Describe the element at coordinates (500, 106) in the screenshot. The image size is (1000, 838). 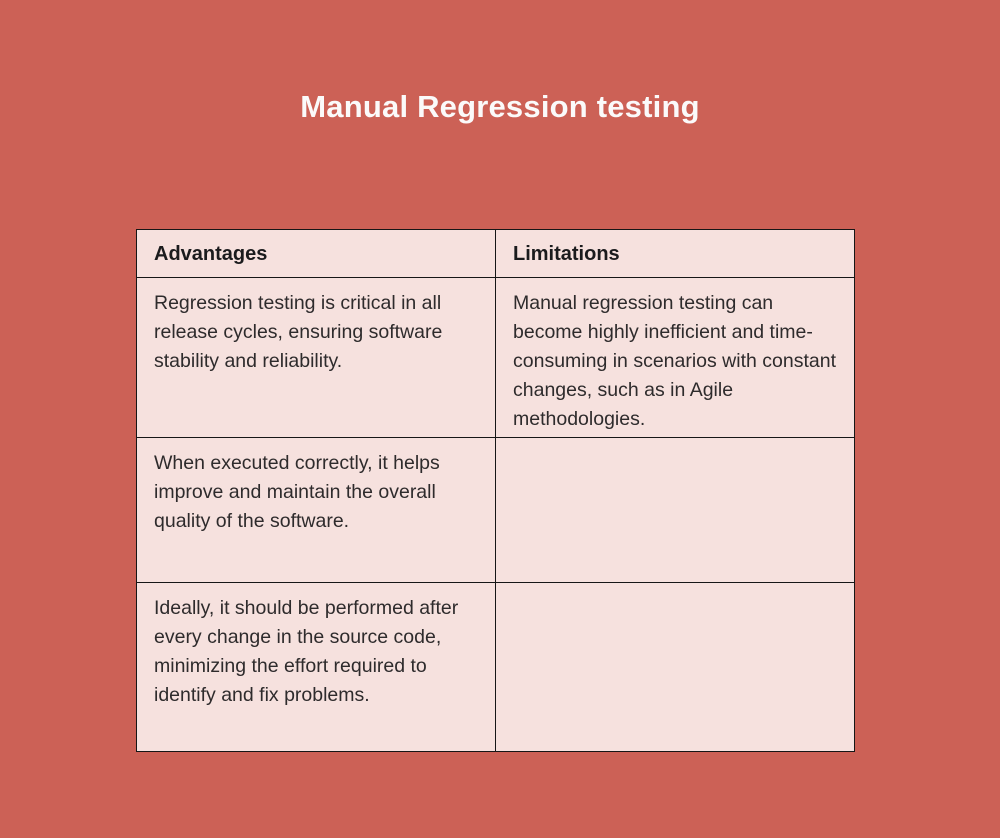
I see `page-title: Manual Regression testing` at that location.